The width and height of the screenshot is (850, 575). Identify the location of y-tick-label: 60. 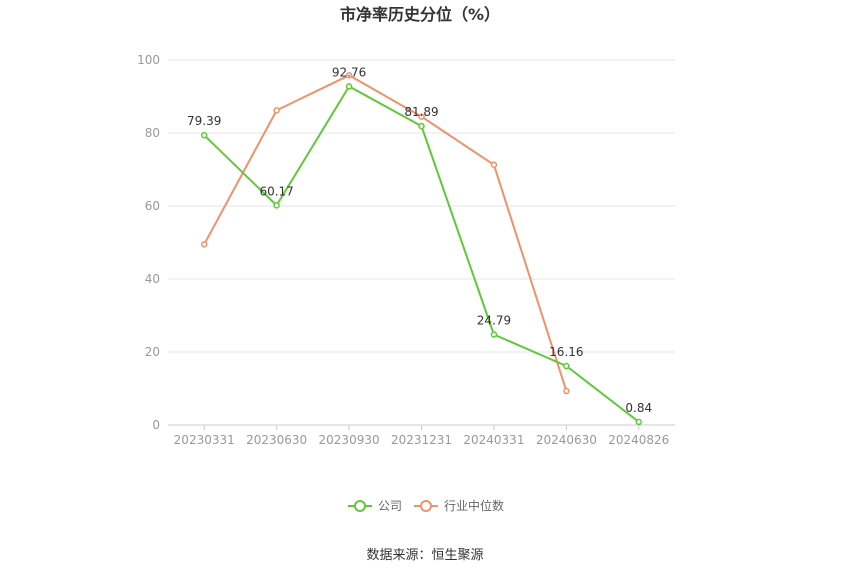
(152, 206).